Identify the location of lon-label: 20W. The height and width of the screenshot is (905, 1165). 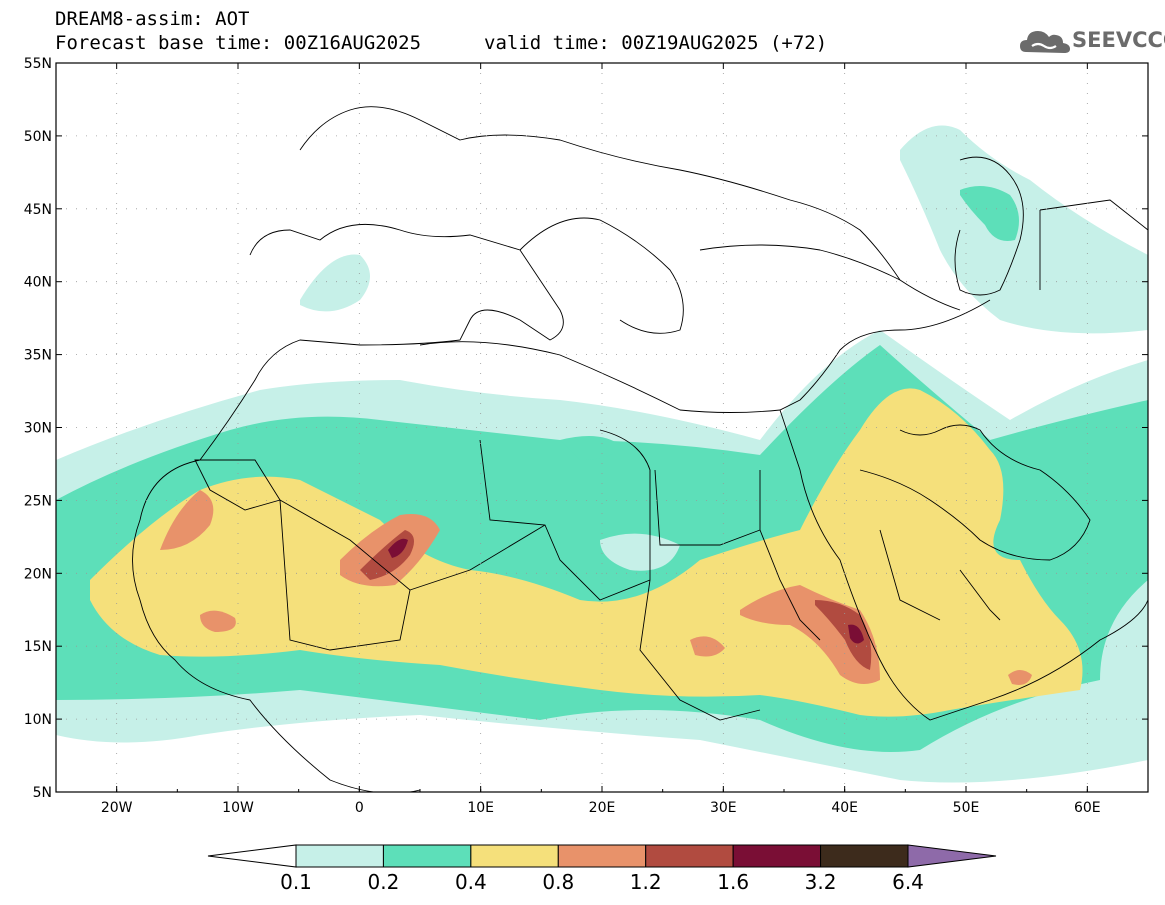
(117, 808).